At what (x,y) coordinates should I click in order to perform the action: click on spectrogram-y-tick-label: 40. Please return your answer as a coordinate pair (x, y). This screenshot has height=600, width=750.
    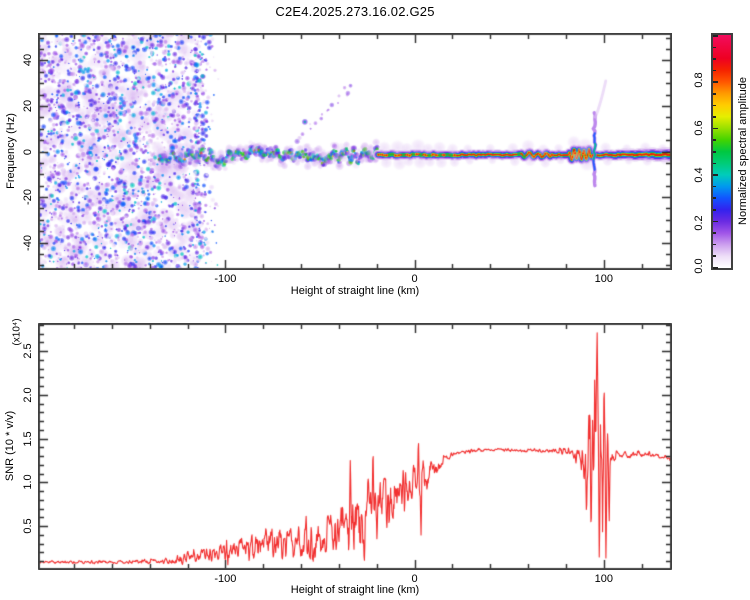
    Looking at the image, I should click on (28, 60).